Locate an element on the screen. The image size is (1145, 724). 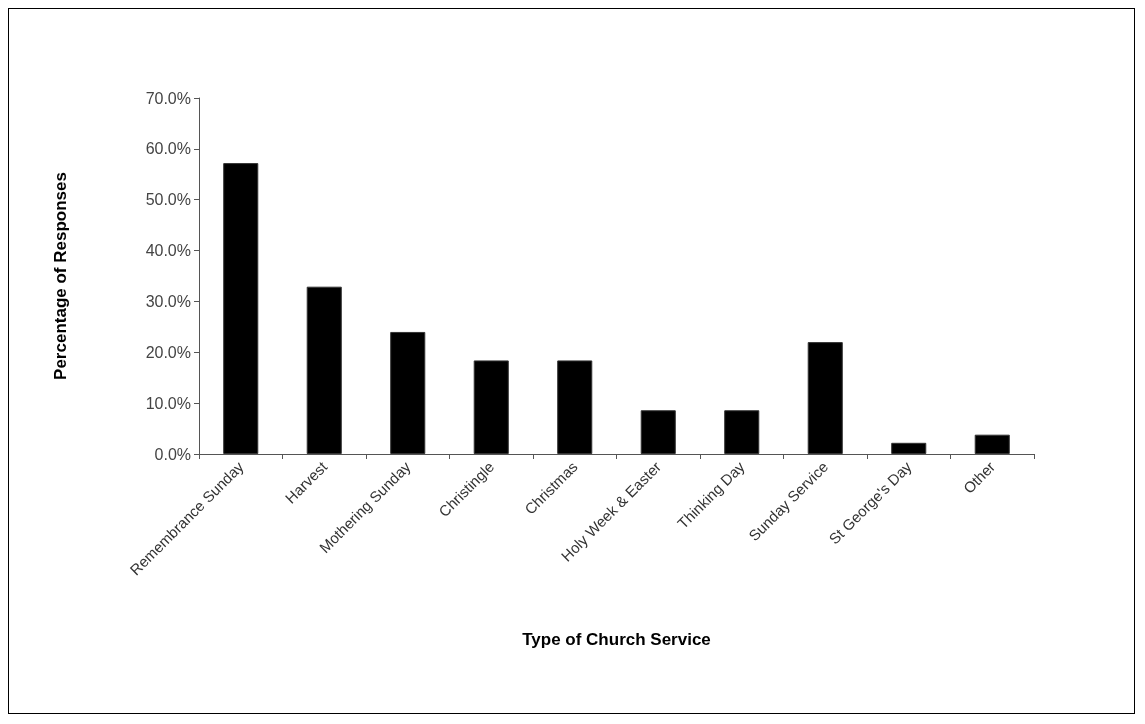
y-axis-title: Percentage of Responses is located at coordinates (60, 276).